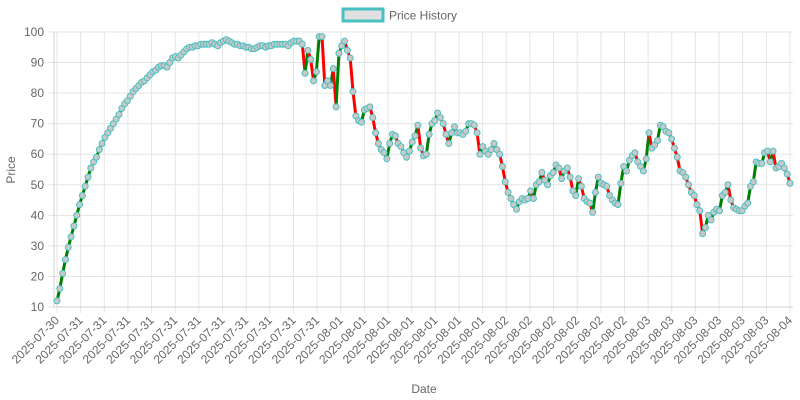 This screenshot has height=400, width=800. Describe the element at coordinates (363, 15) in the screenshot. I see `legend-swatch-price-history` at that location.